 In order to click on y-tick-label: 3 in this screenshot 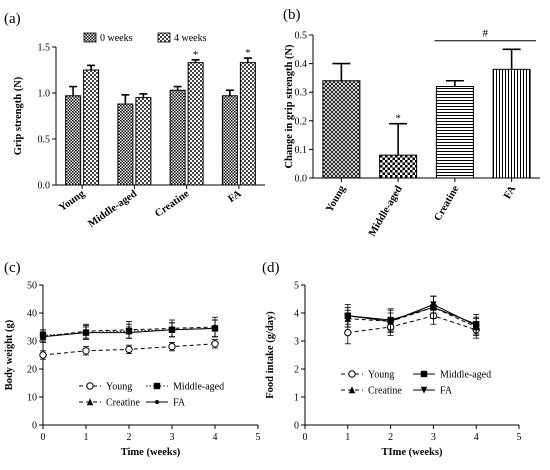, I will do `click(296, 342)`.